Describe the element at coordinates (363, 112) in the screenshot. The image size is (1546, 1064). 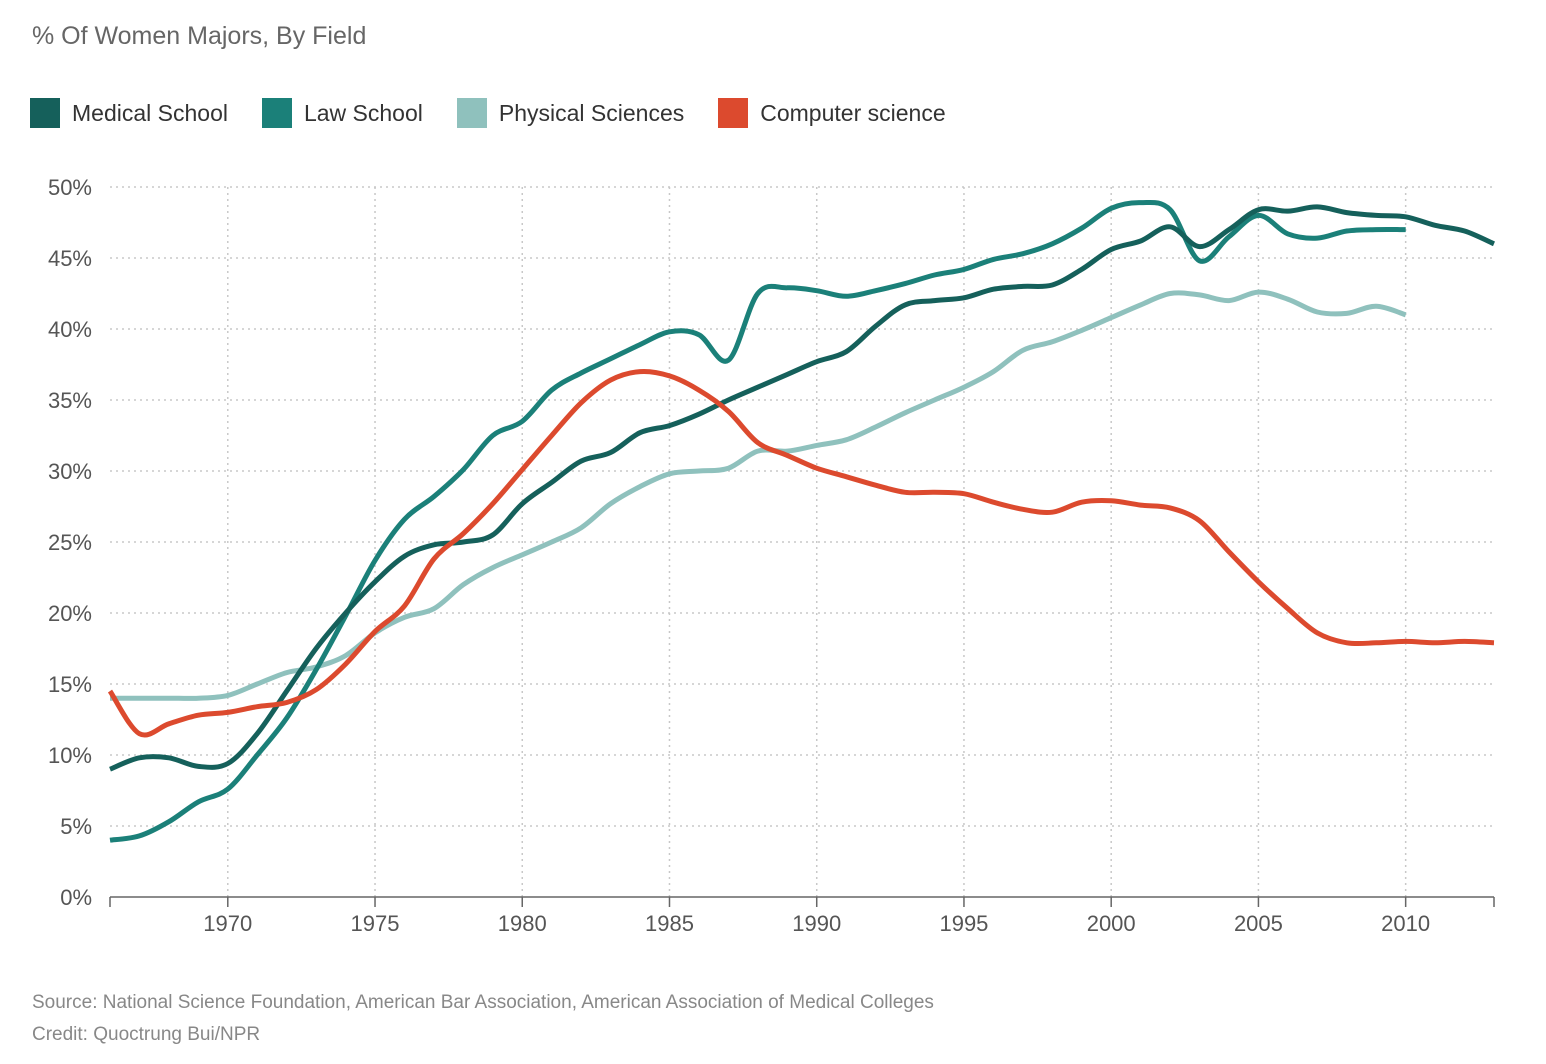
I see `legend-label-law-school: Law School` at that location.